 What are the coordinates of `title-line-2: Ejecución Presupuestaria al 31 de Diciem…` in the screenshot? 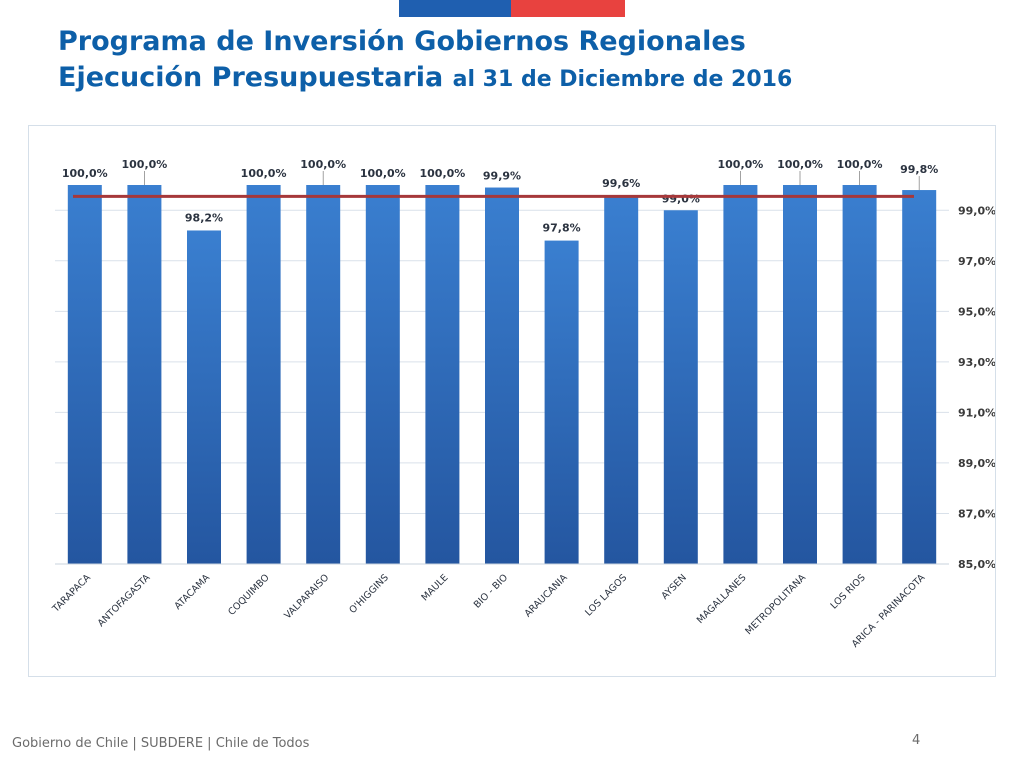 It's located at (425, 79).